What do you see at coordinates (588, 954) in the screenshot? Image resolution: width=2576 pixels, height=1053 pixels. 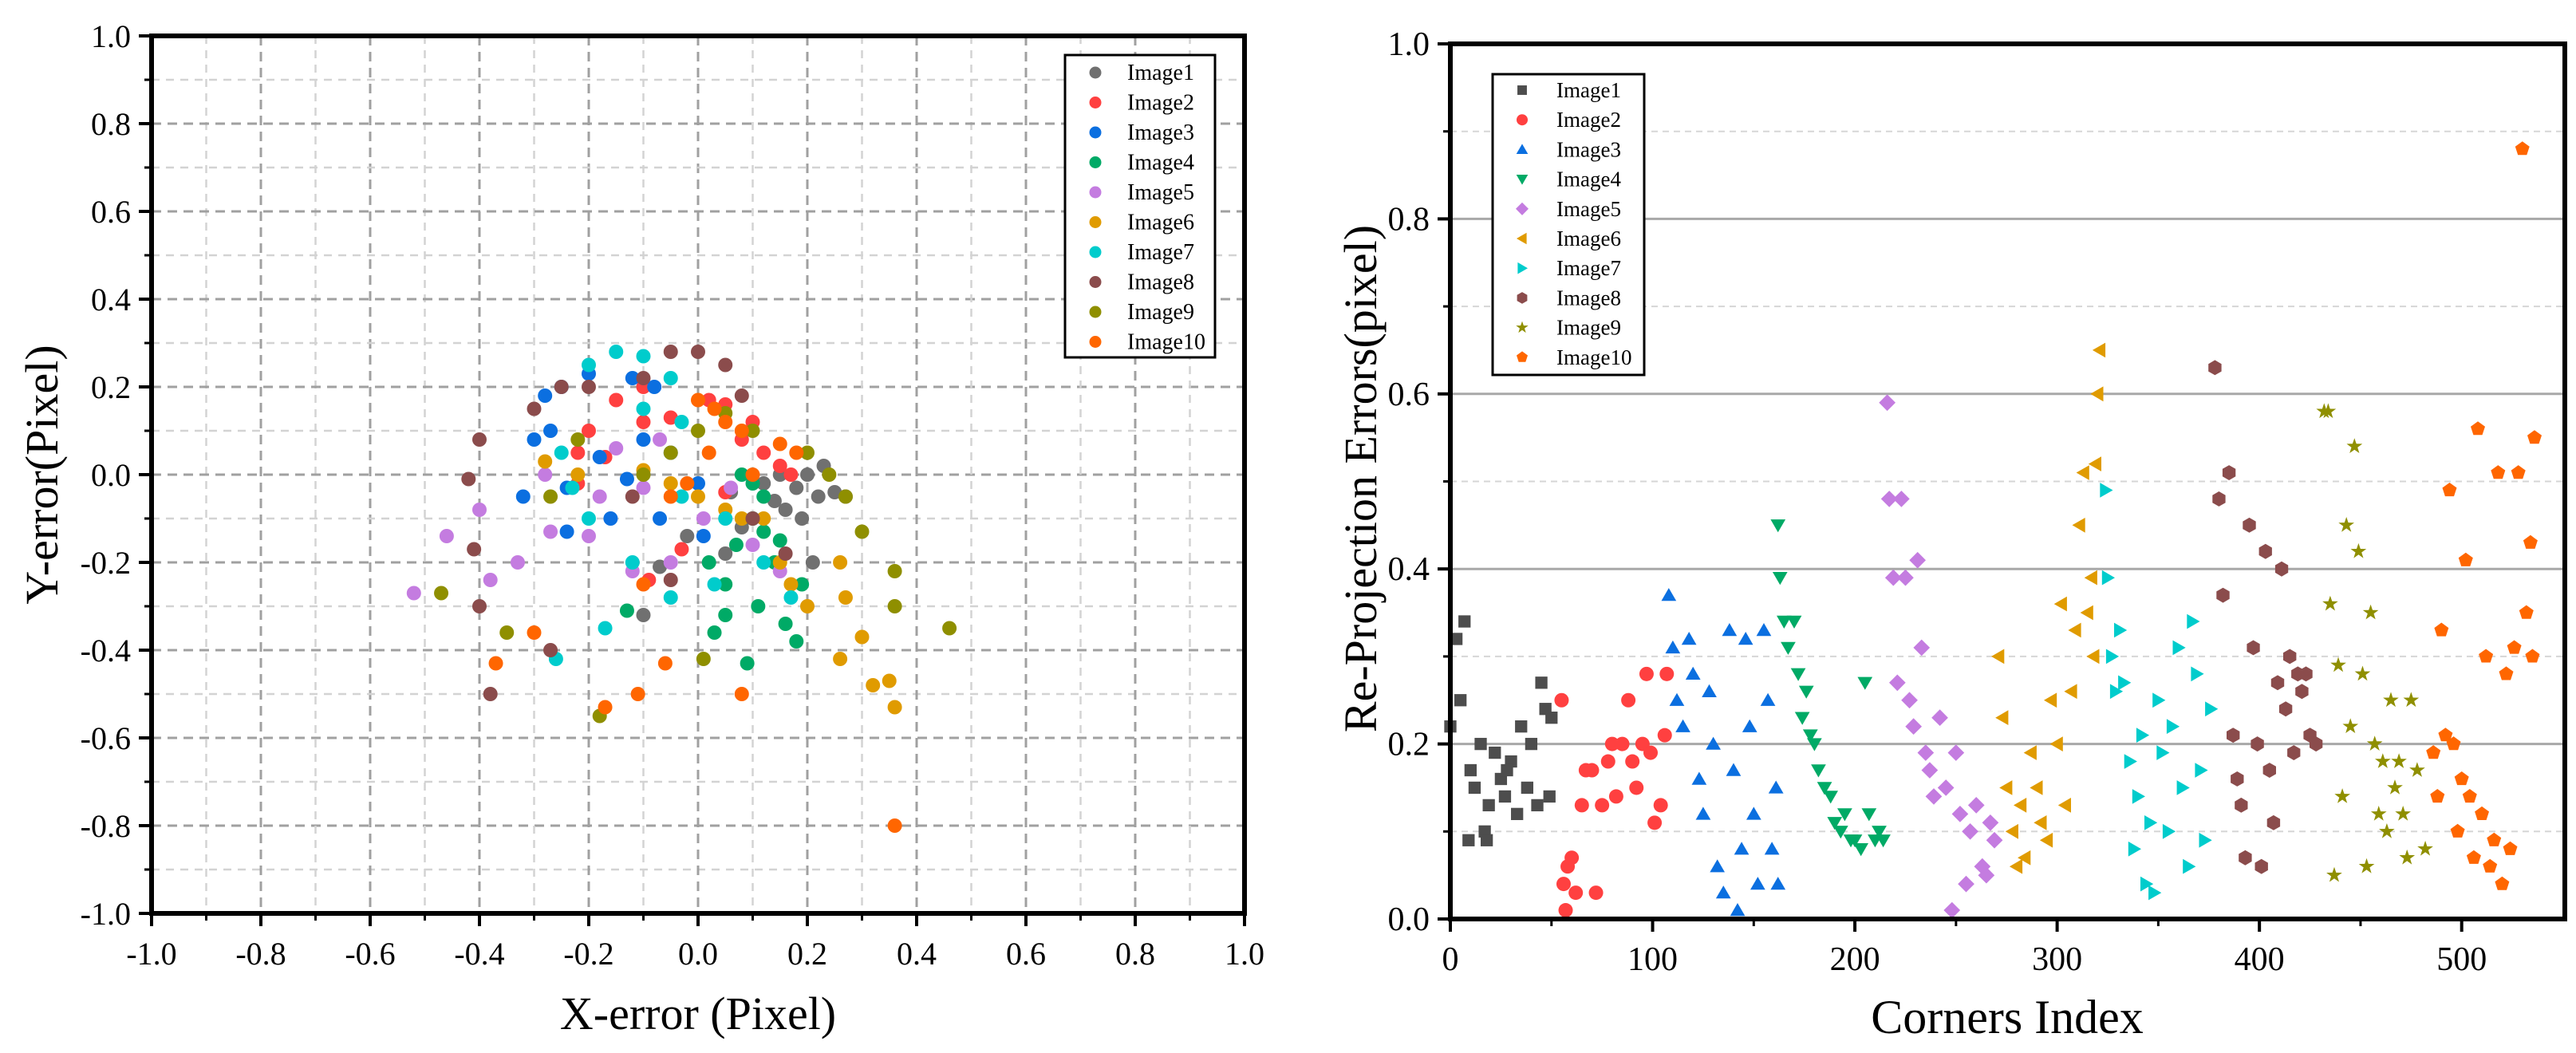 I see `x-tick-label: -0.2` at bounding box center [588, 954].